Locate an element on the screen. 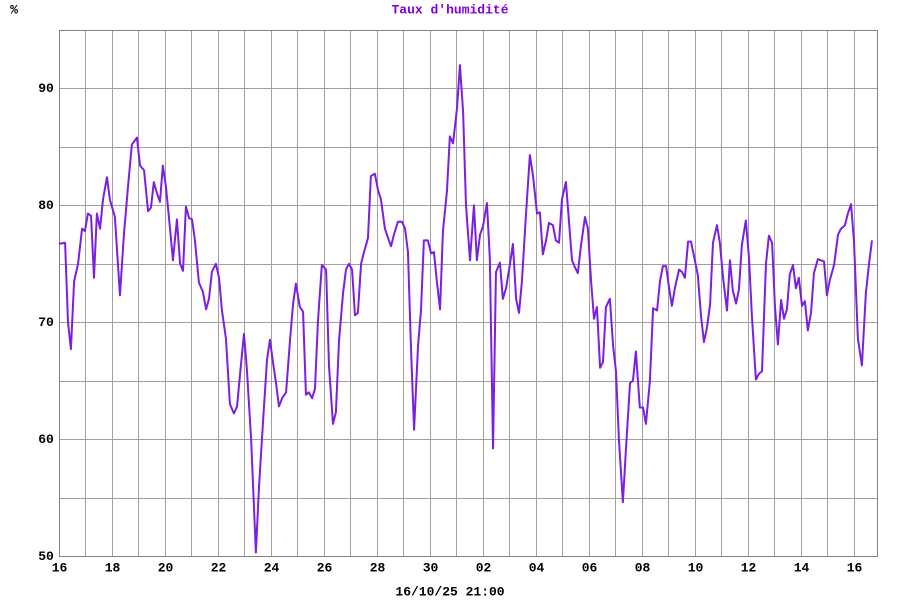 This screenshot has width=900, height=600. y-tick-label: 90 is located at coordinates (46, 88).